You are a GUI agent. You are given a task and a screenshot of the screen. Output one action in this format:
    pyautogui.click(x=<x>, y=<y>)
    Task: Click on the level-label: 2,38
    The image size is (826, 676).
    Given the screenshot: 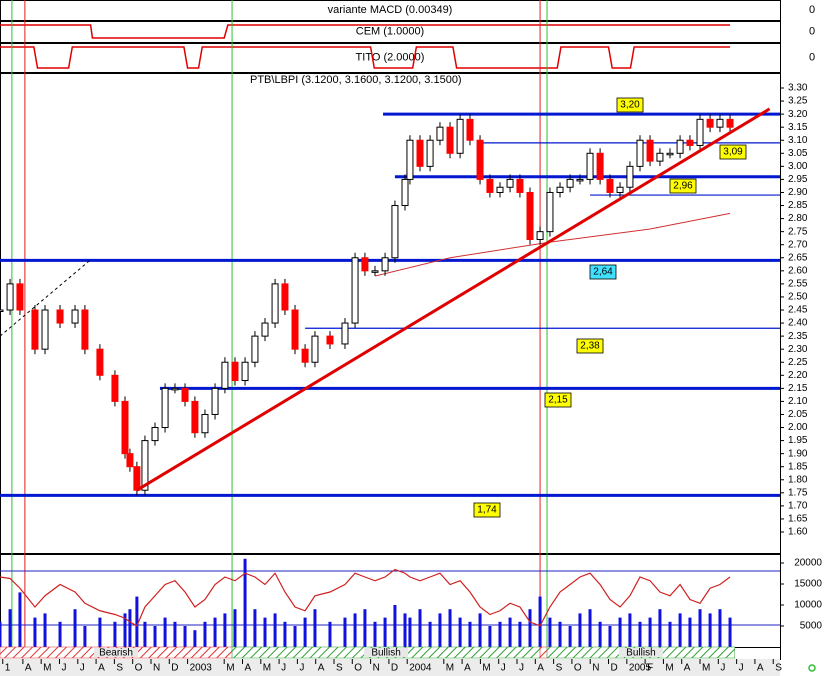 What is the action you would take?
    pyautogui.click(x=590, y=346)
    